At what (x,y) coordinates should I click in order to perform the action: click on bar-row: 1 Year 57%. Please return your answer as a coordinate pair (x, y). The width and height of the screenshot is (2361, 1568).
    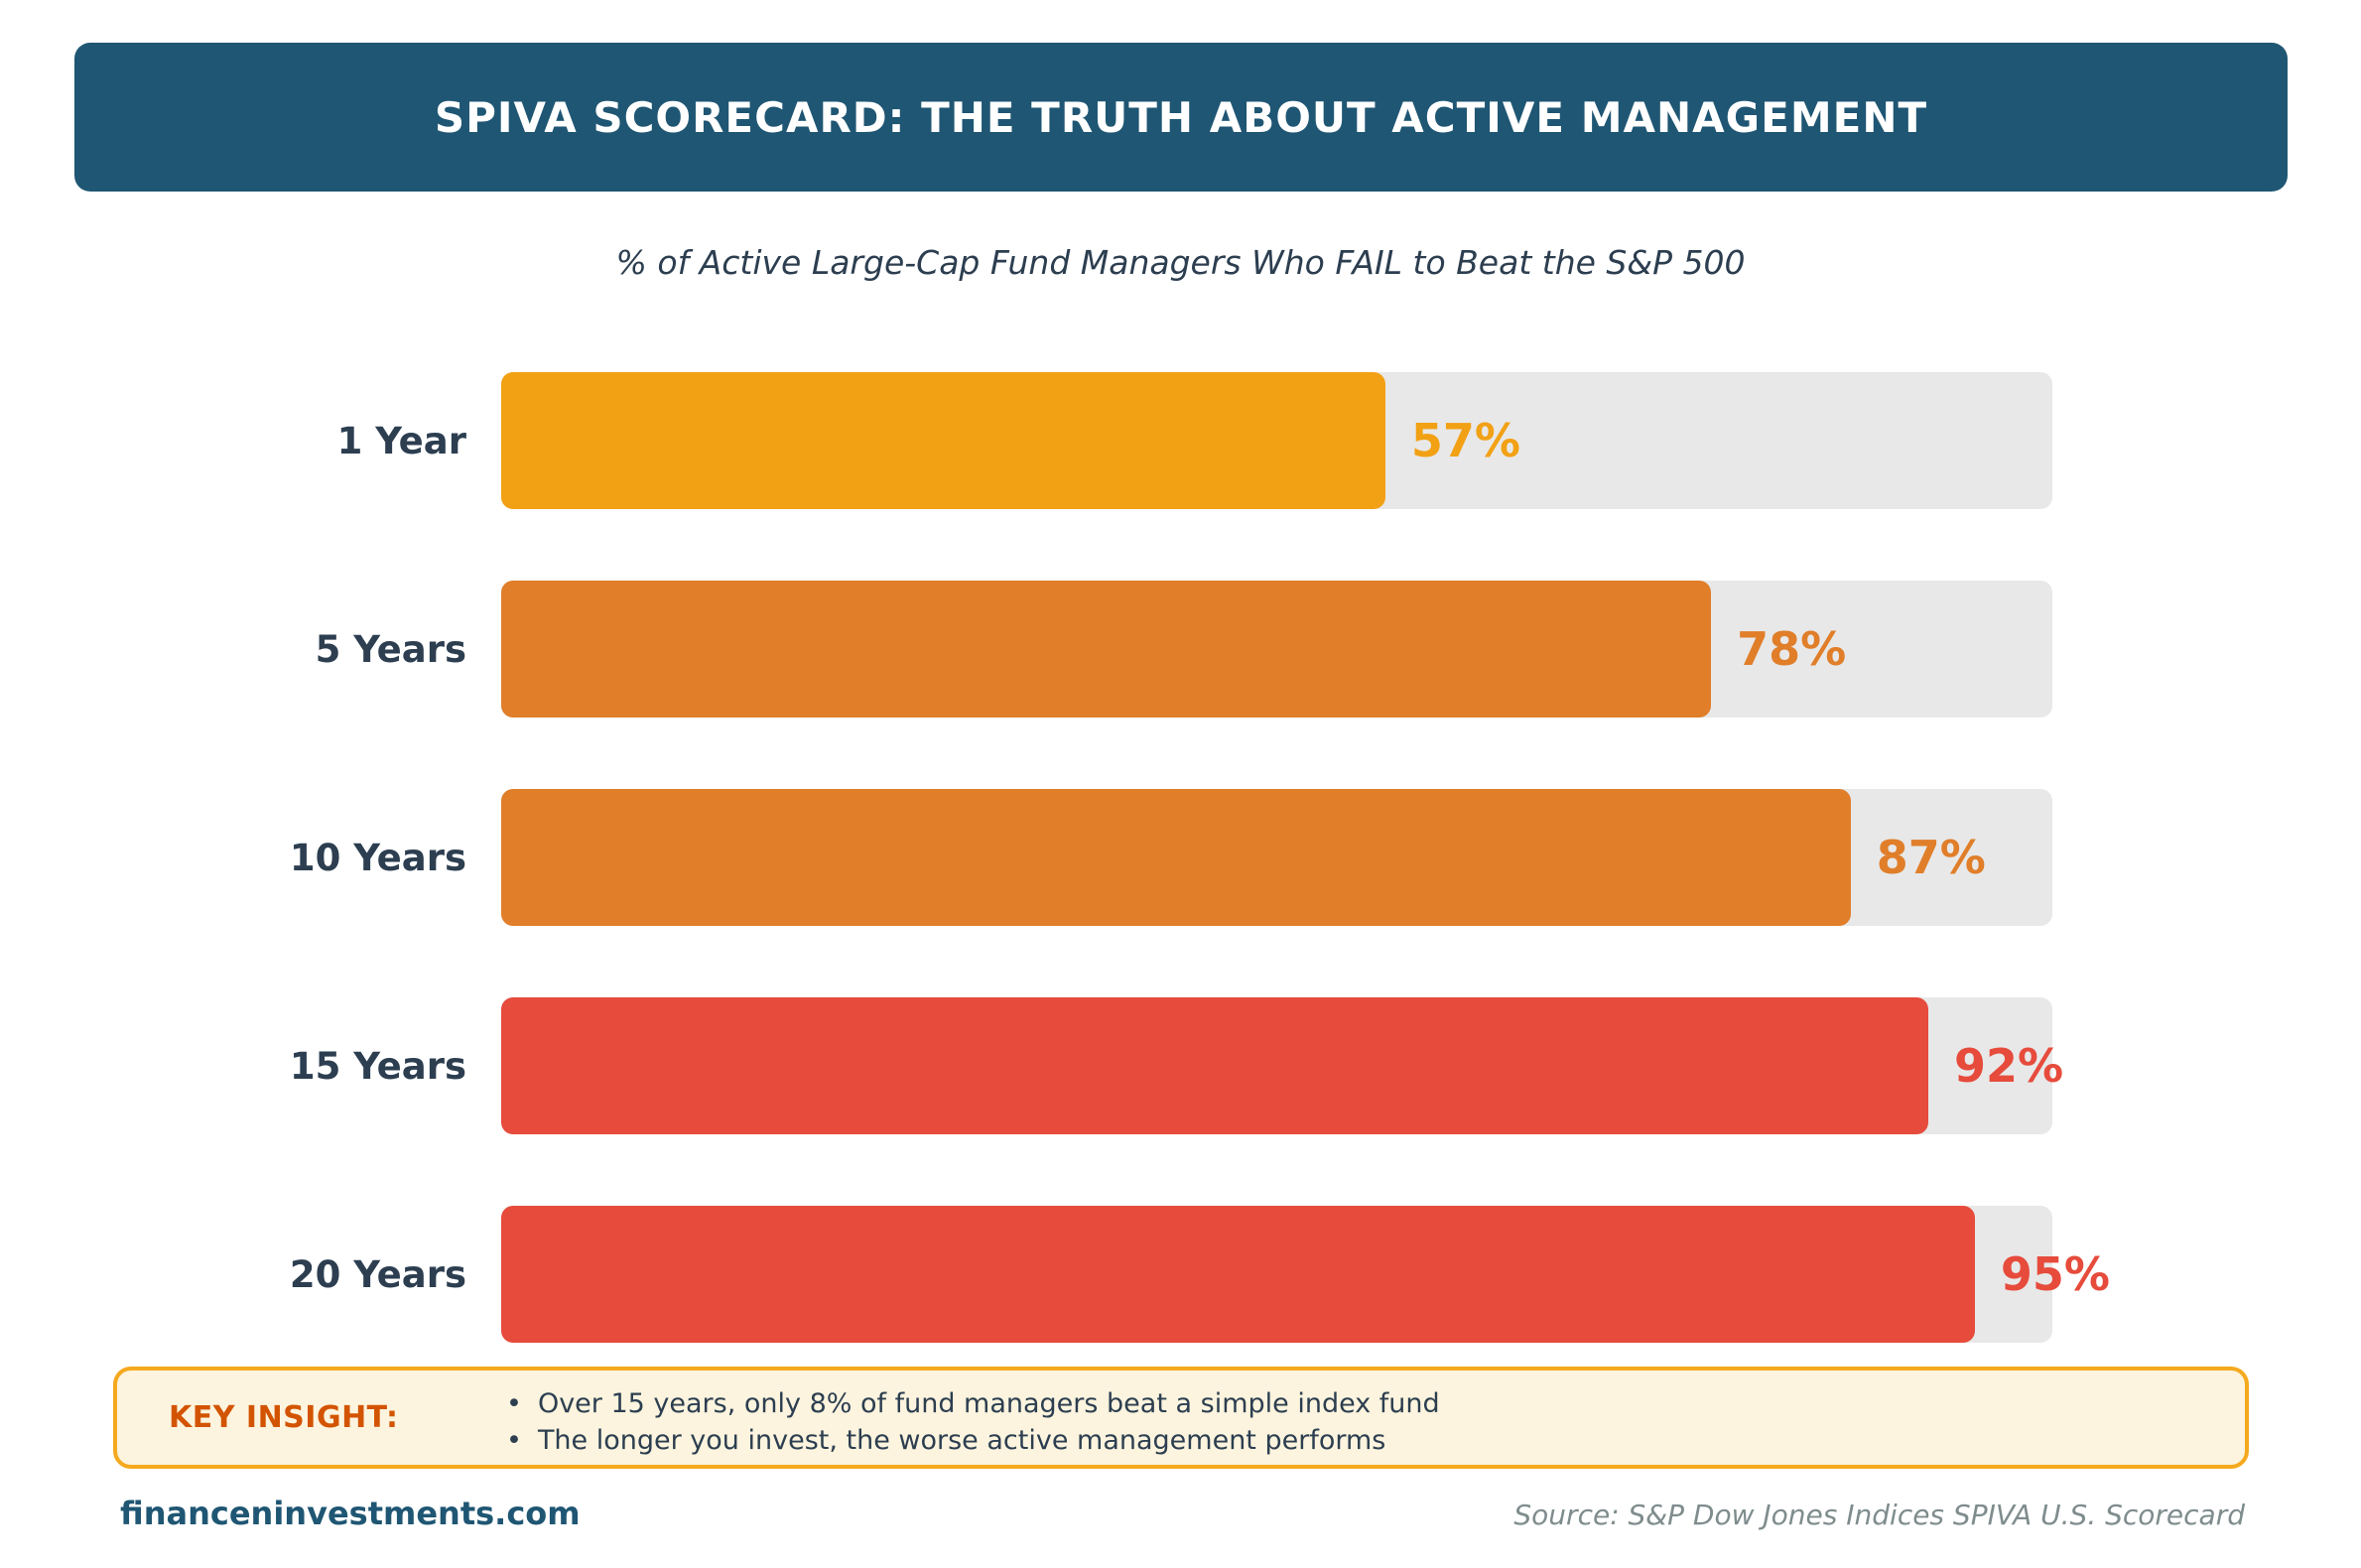
    Looking at the image, I should click on (1180, 440).